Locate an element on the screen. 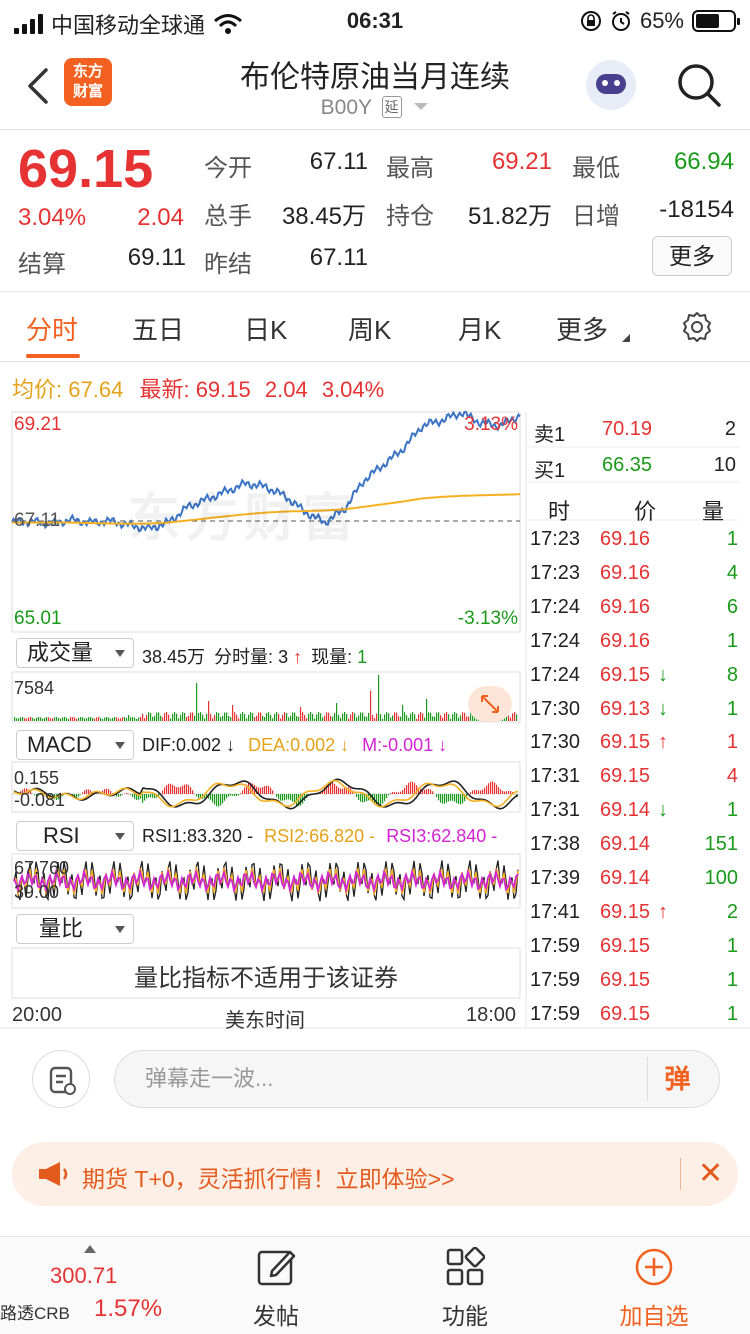 The image size is (750, 1334). change-amount: 2.04 is located at coordinates (160, 217).